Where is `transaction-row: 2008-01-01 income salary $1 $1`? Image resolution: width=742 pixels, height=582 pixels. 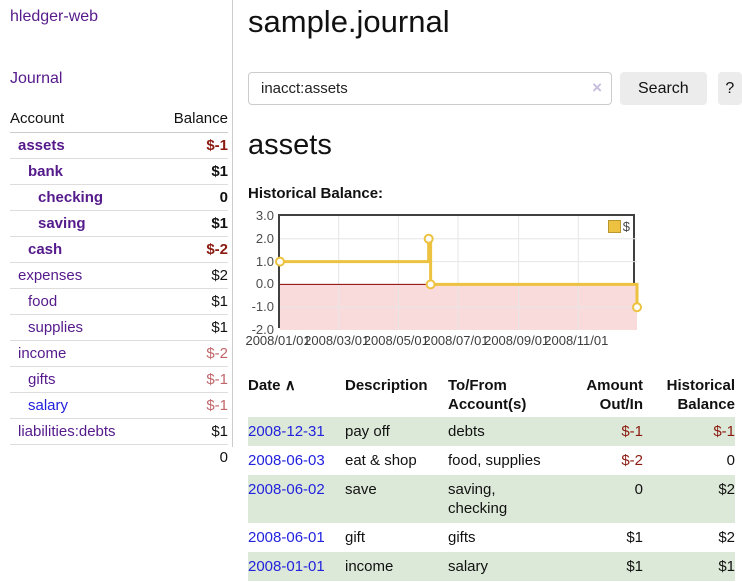
transaction-row: 2008-01-01 income salary $1 $1 is located at coordinates (491, 566).